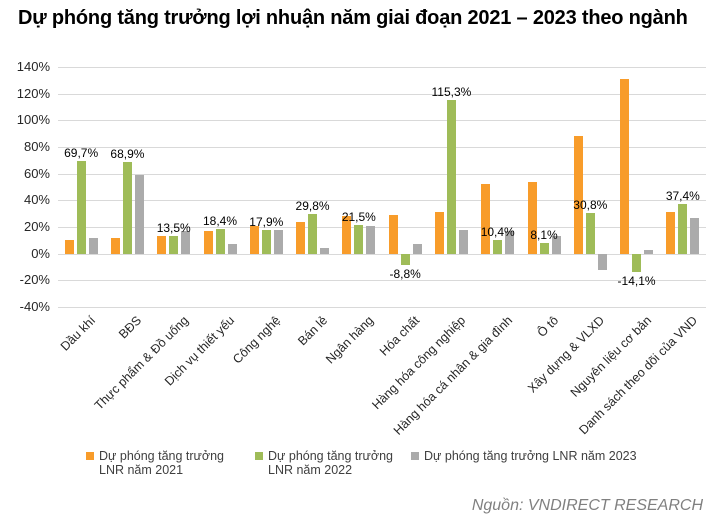 The width and height of the screenshot is (712, 525). What do you see at coordinates (81, 152) in the screenshot?
I see `data-label: 69,7%` at bounding box center [81, 152].